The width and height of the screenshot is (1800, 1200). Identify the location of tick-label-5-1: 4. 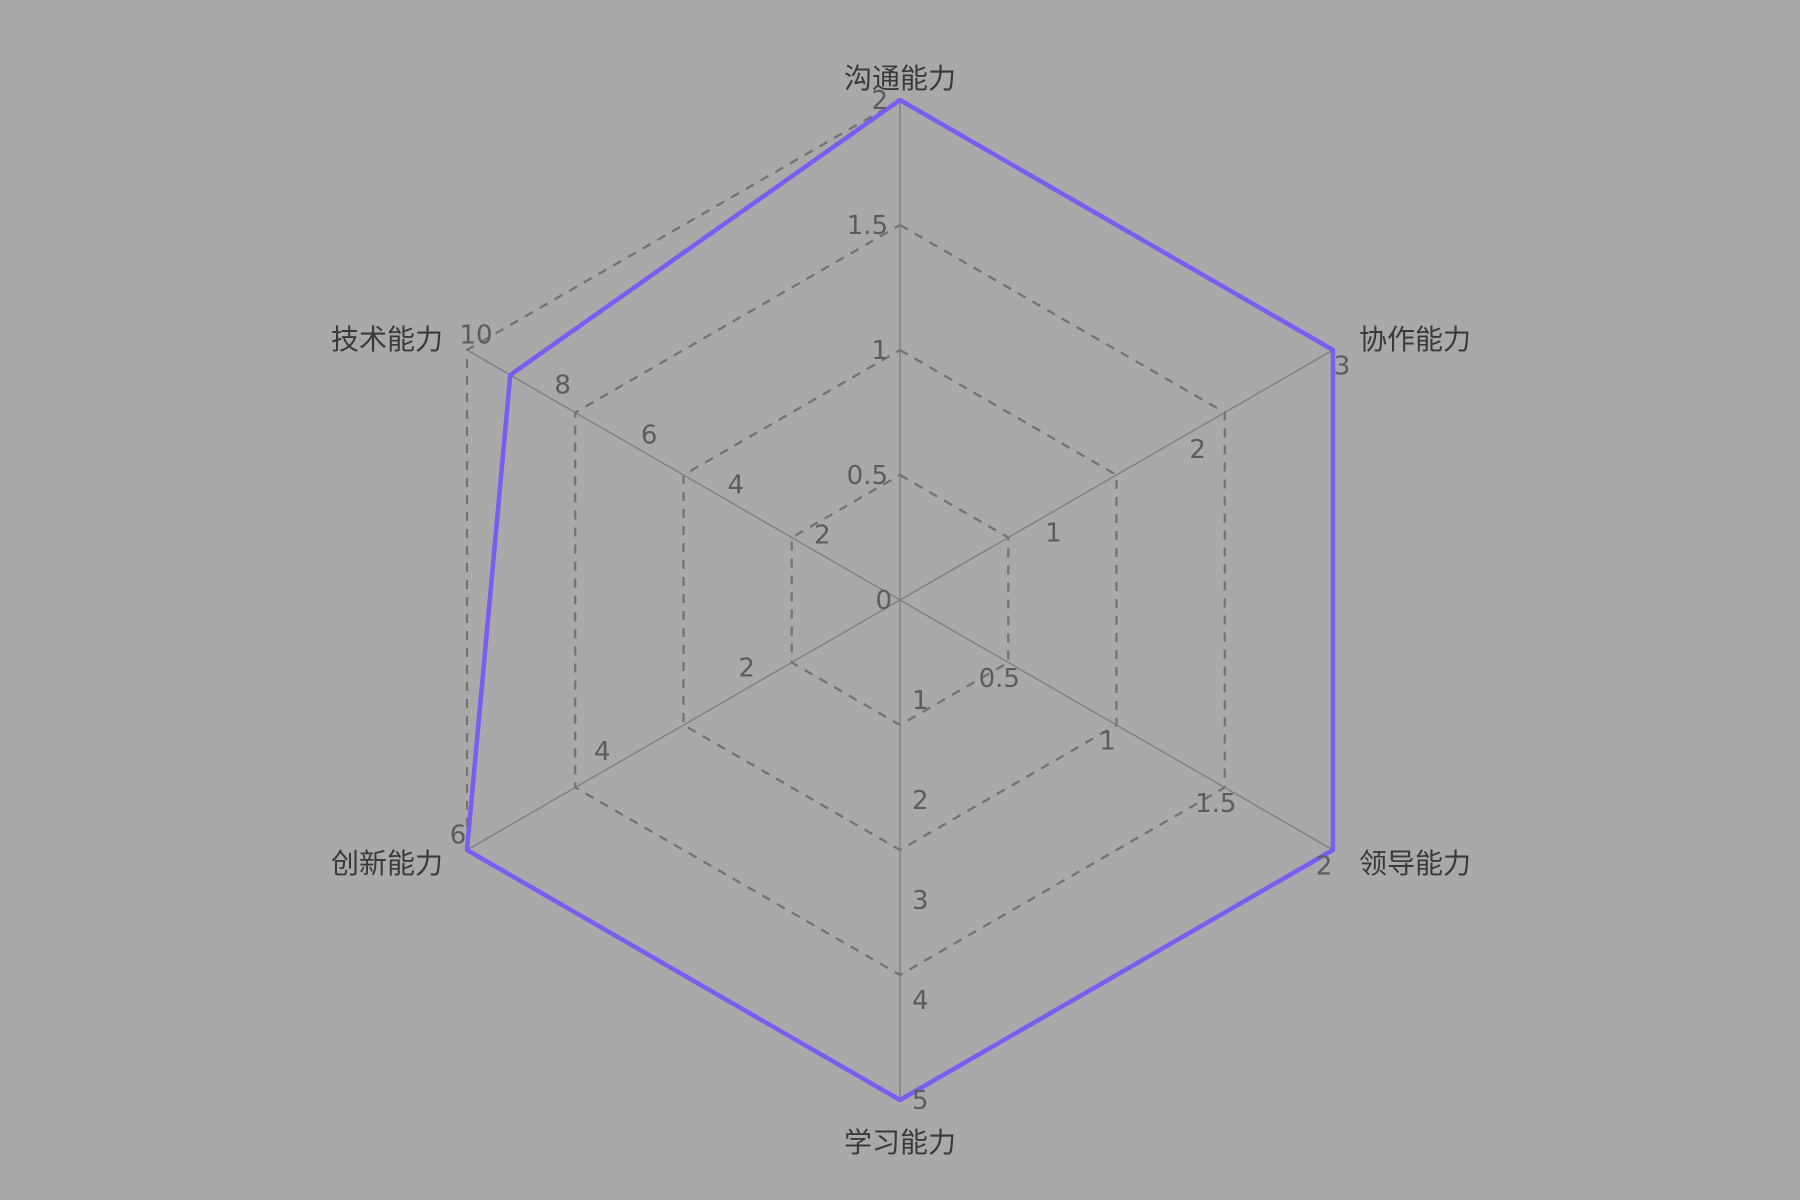
(736, 485).